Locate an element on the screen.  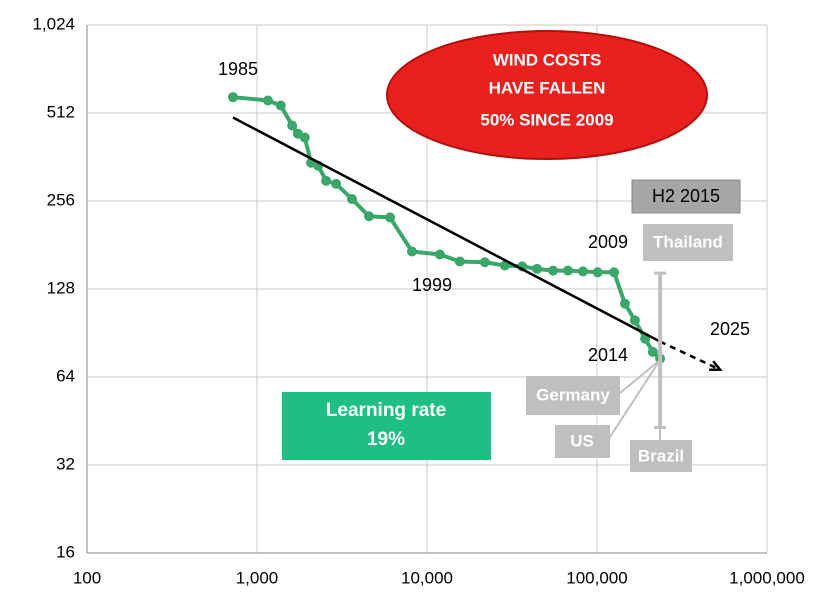
annotation: US is located at coordinates (582, 440).